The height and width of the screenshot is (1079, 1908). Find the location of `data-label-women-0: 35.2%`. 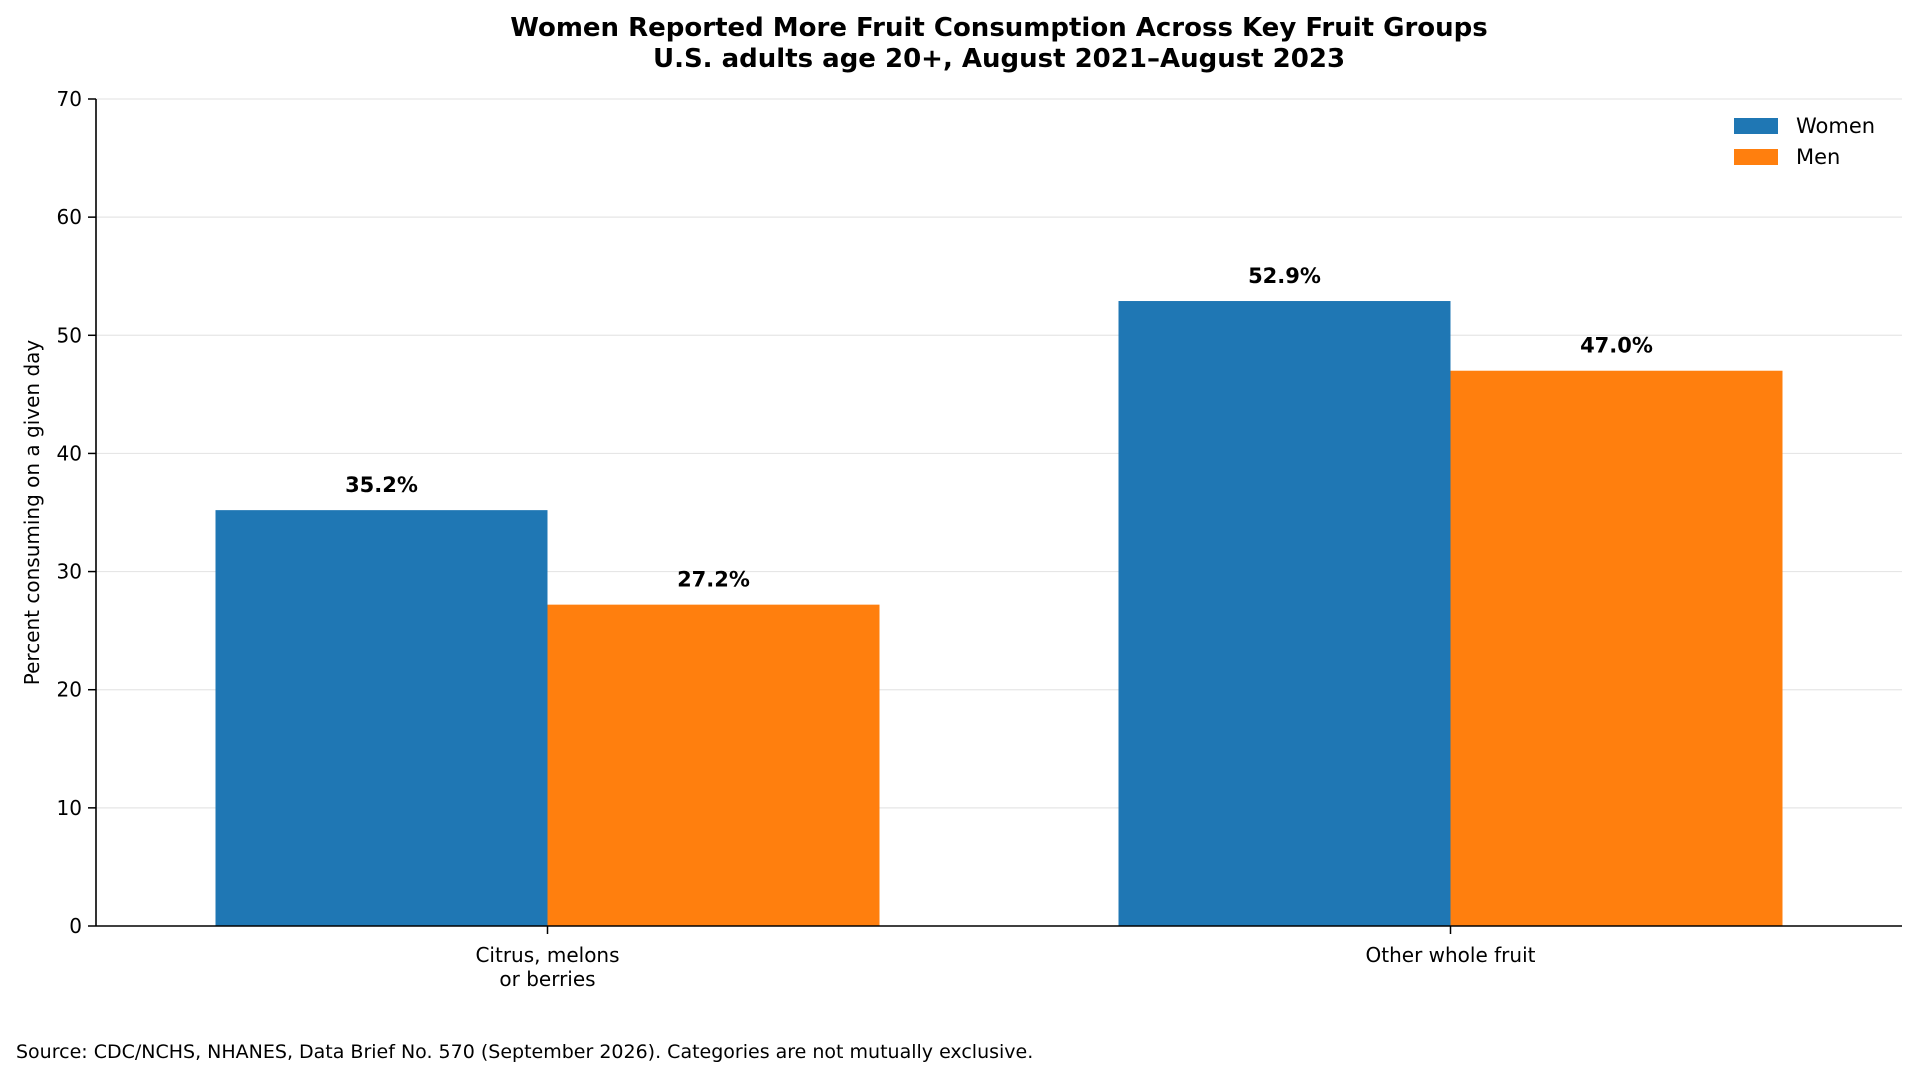

data-label-women-0: 35.2% is located at coordinates (381, 485).